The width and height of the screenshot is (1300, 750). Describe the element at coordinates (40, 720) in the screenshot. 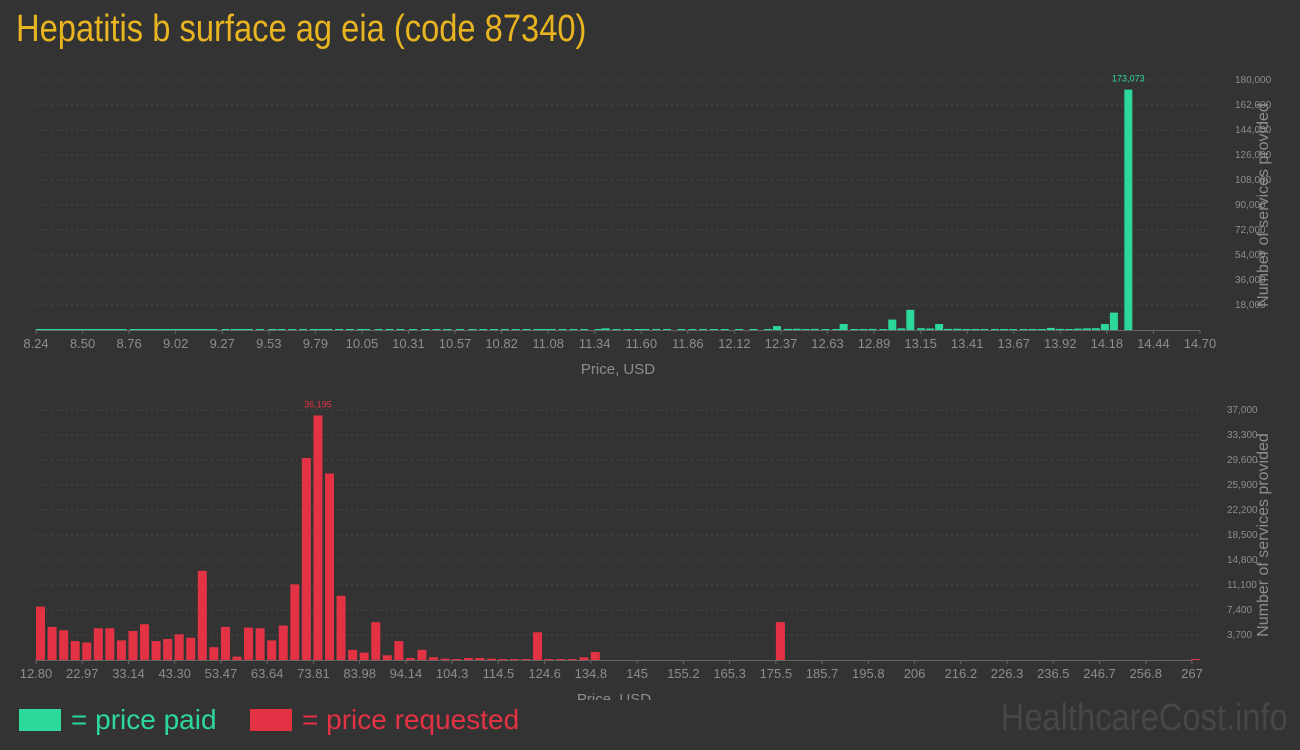

I see `legend-paid-swatch` at that location.